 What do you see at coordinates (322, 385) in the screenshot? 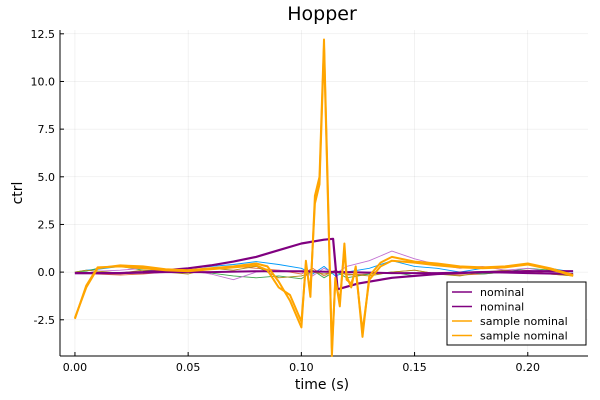
I see `x-axis-title: time (s)` at bounding box center [322, 385].